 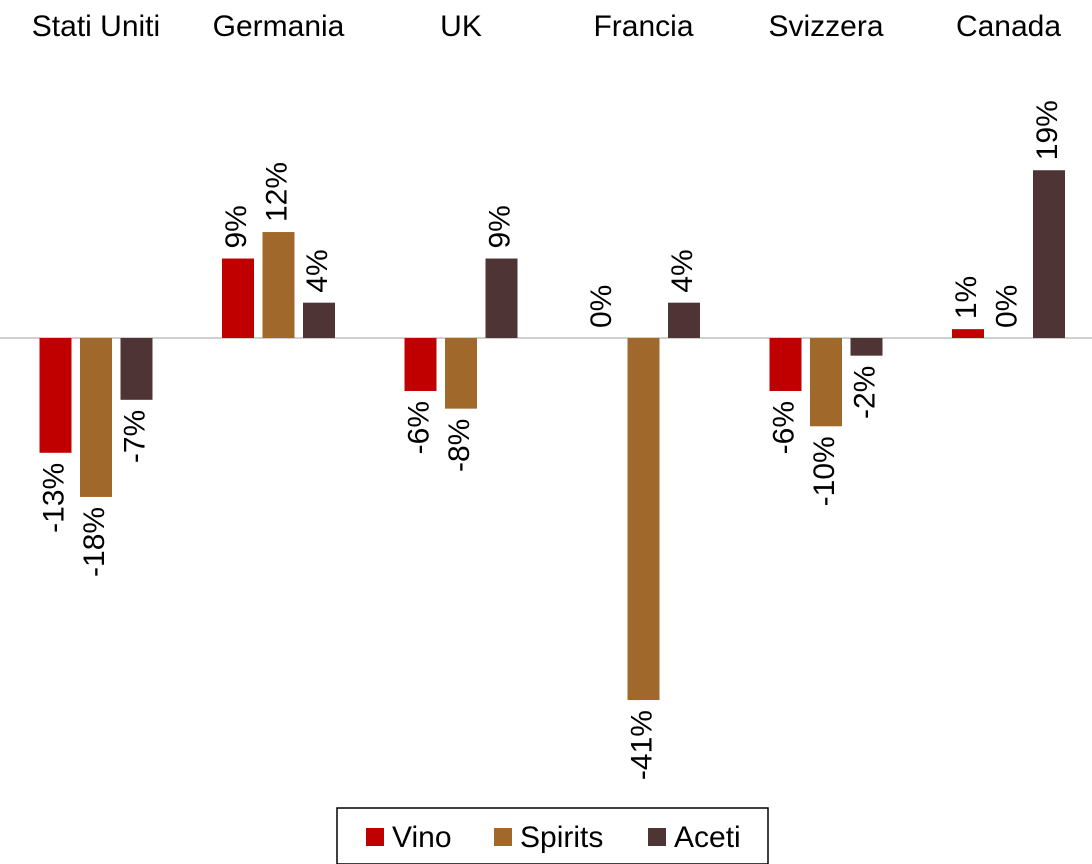 I want to click on data-label: 1%, so click(x=966, y=297).